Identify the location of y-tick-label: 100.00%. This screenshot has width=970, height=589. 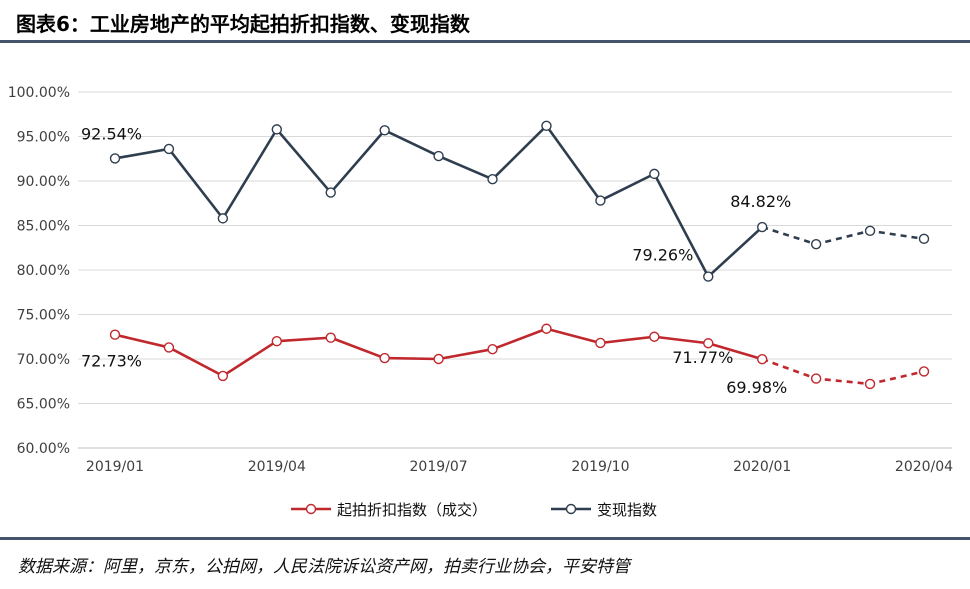
(39, 93).